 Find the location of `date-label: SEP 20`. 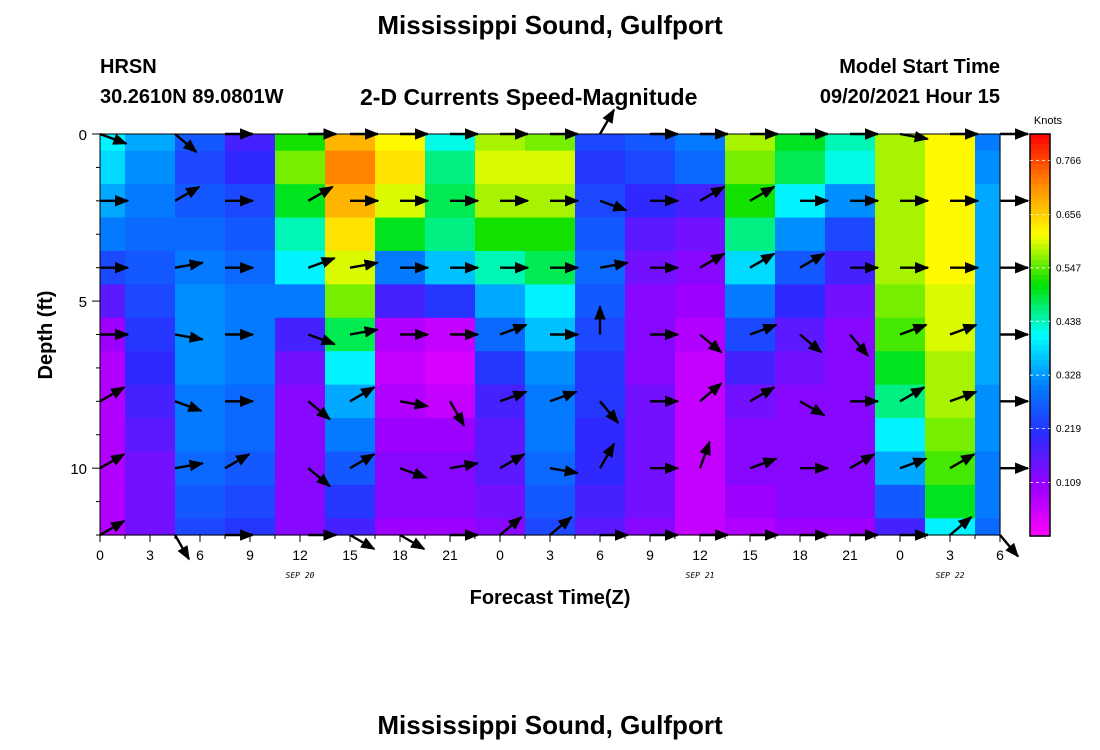

date-label: SEP 20 is located at coordinates (300, 575).